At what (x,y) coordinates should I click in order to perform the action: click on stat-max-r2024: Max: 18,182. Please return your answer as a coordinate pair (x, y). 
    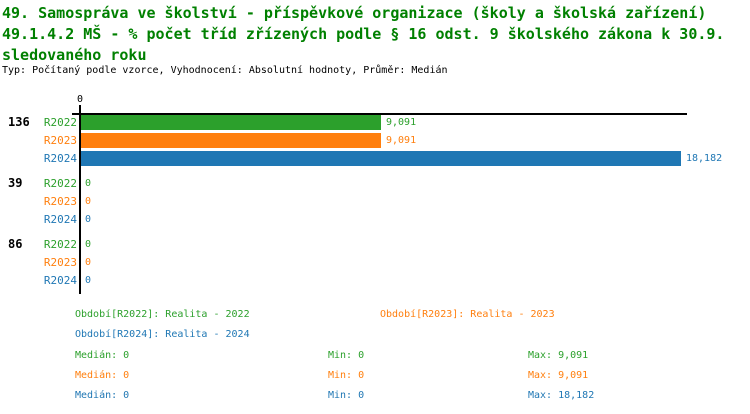
    Looking at the image, I should click on (561, 395).